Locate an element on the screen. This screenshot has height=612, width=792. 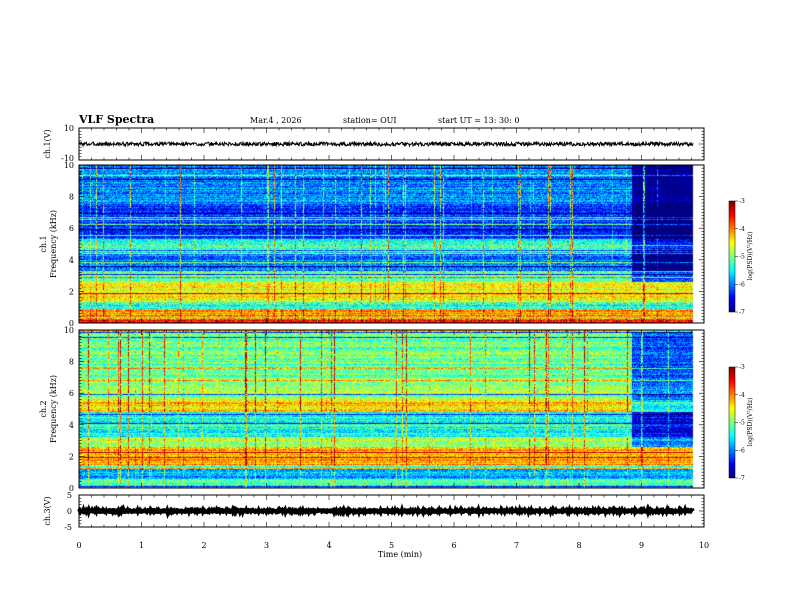
ch1-voltage-trace is located at coordinates (386, 144).